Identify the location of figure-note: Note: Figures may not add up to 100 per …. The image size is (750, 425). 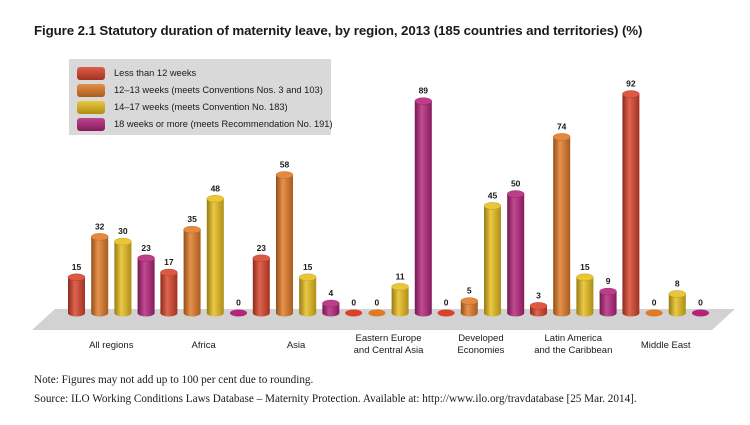
(174, 380).